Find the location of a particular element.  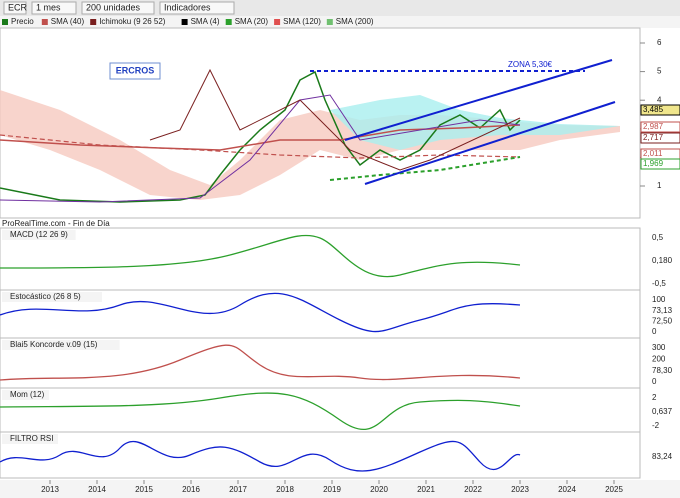

year-label: 2016 is located at coordinates (191, 489).